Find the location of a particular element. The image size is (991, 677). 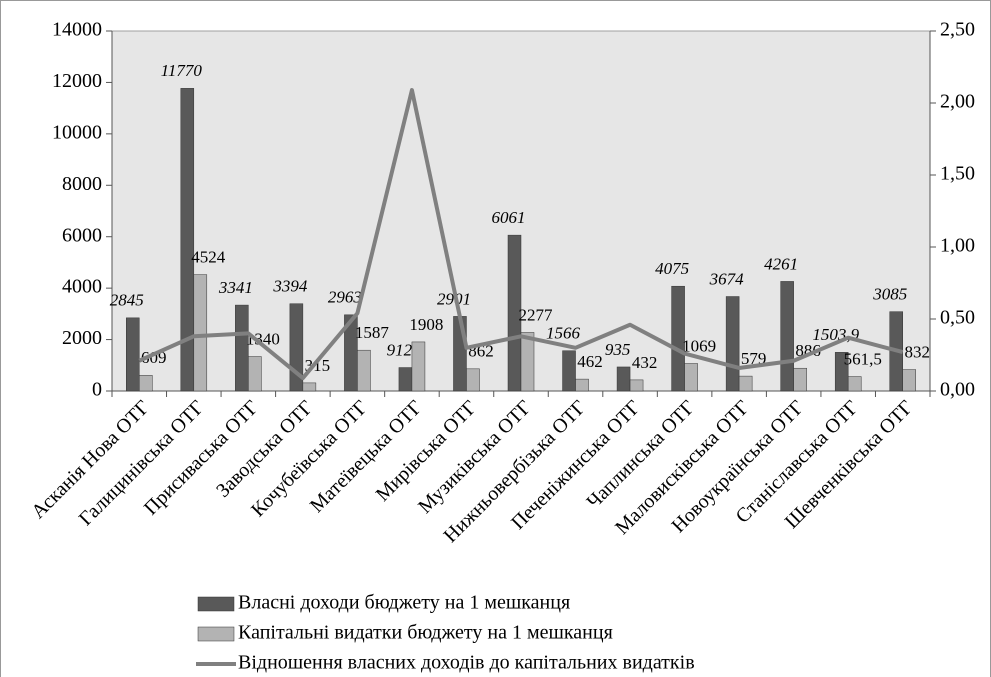

y-tick-label: 14000 is located at coordinates (77, 30).